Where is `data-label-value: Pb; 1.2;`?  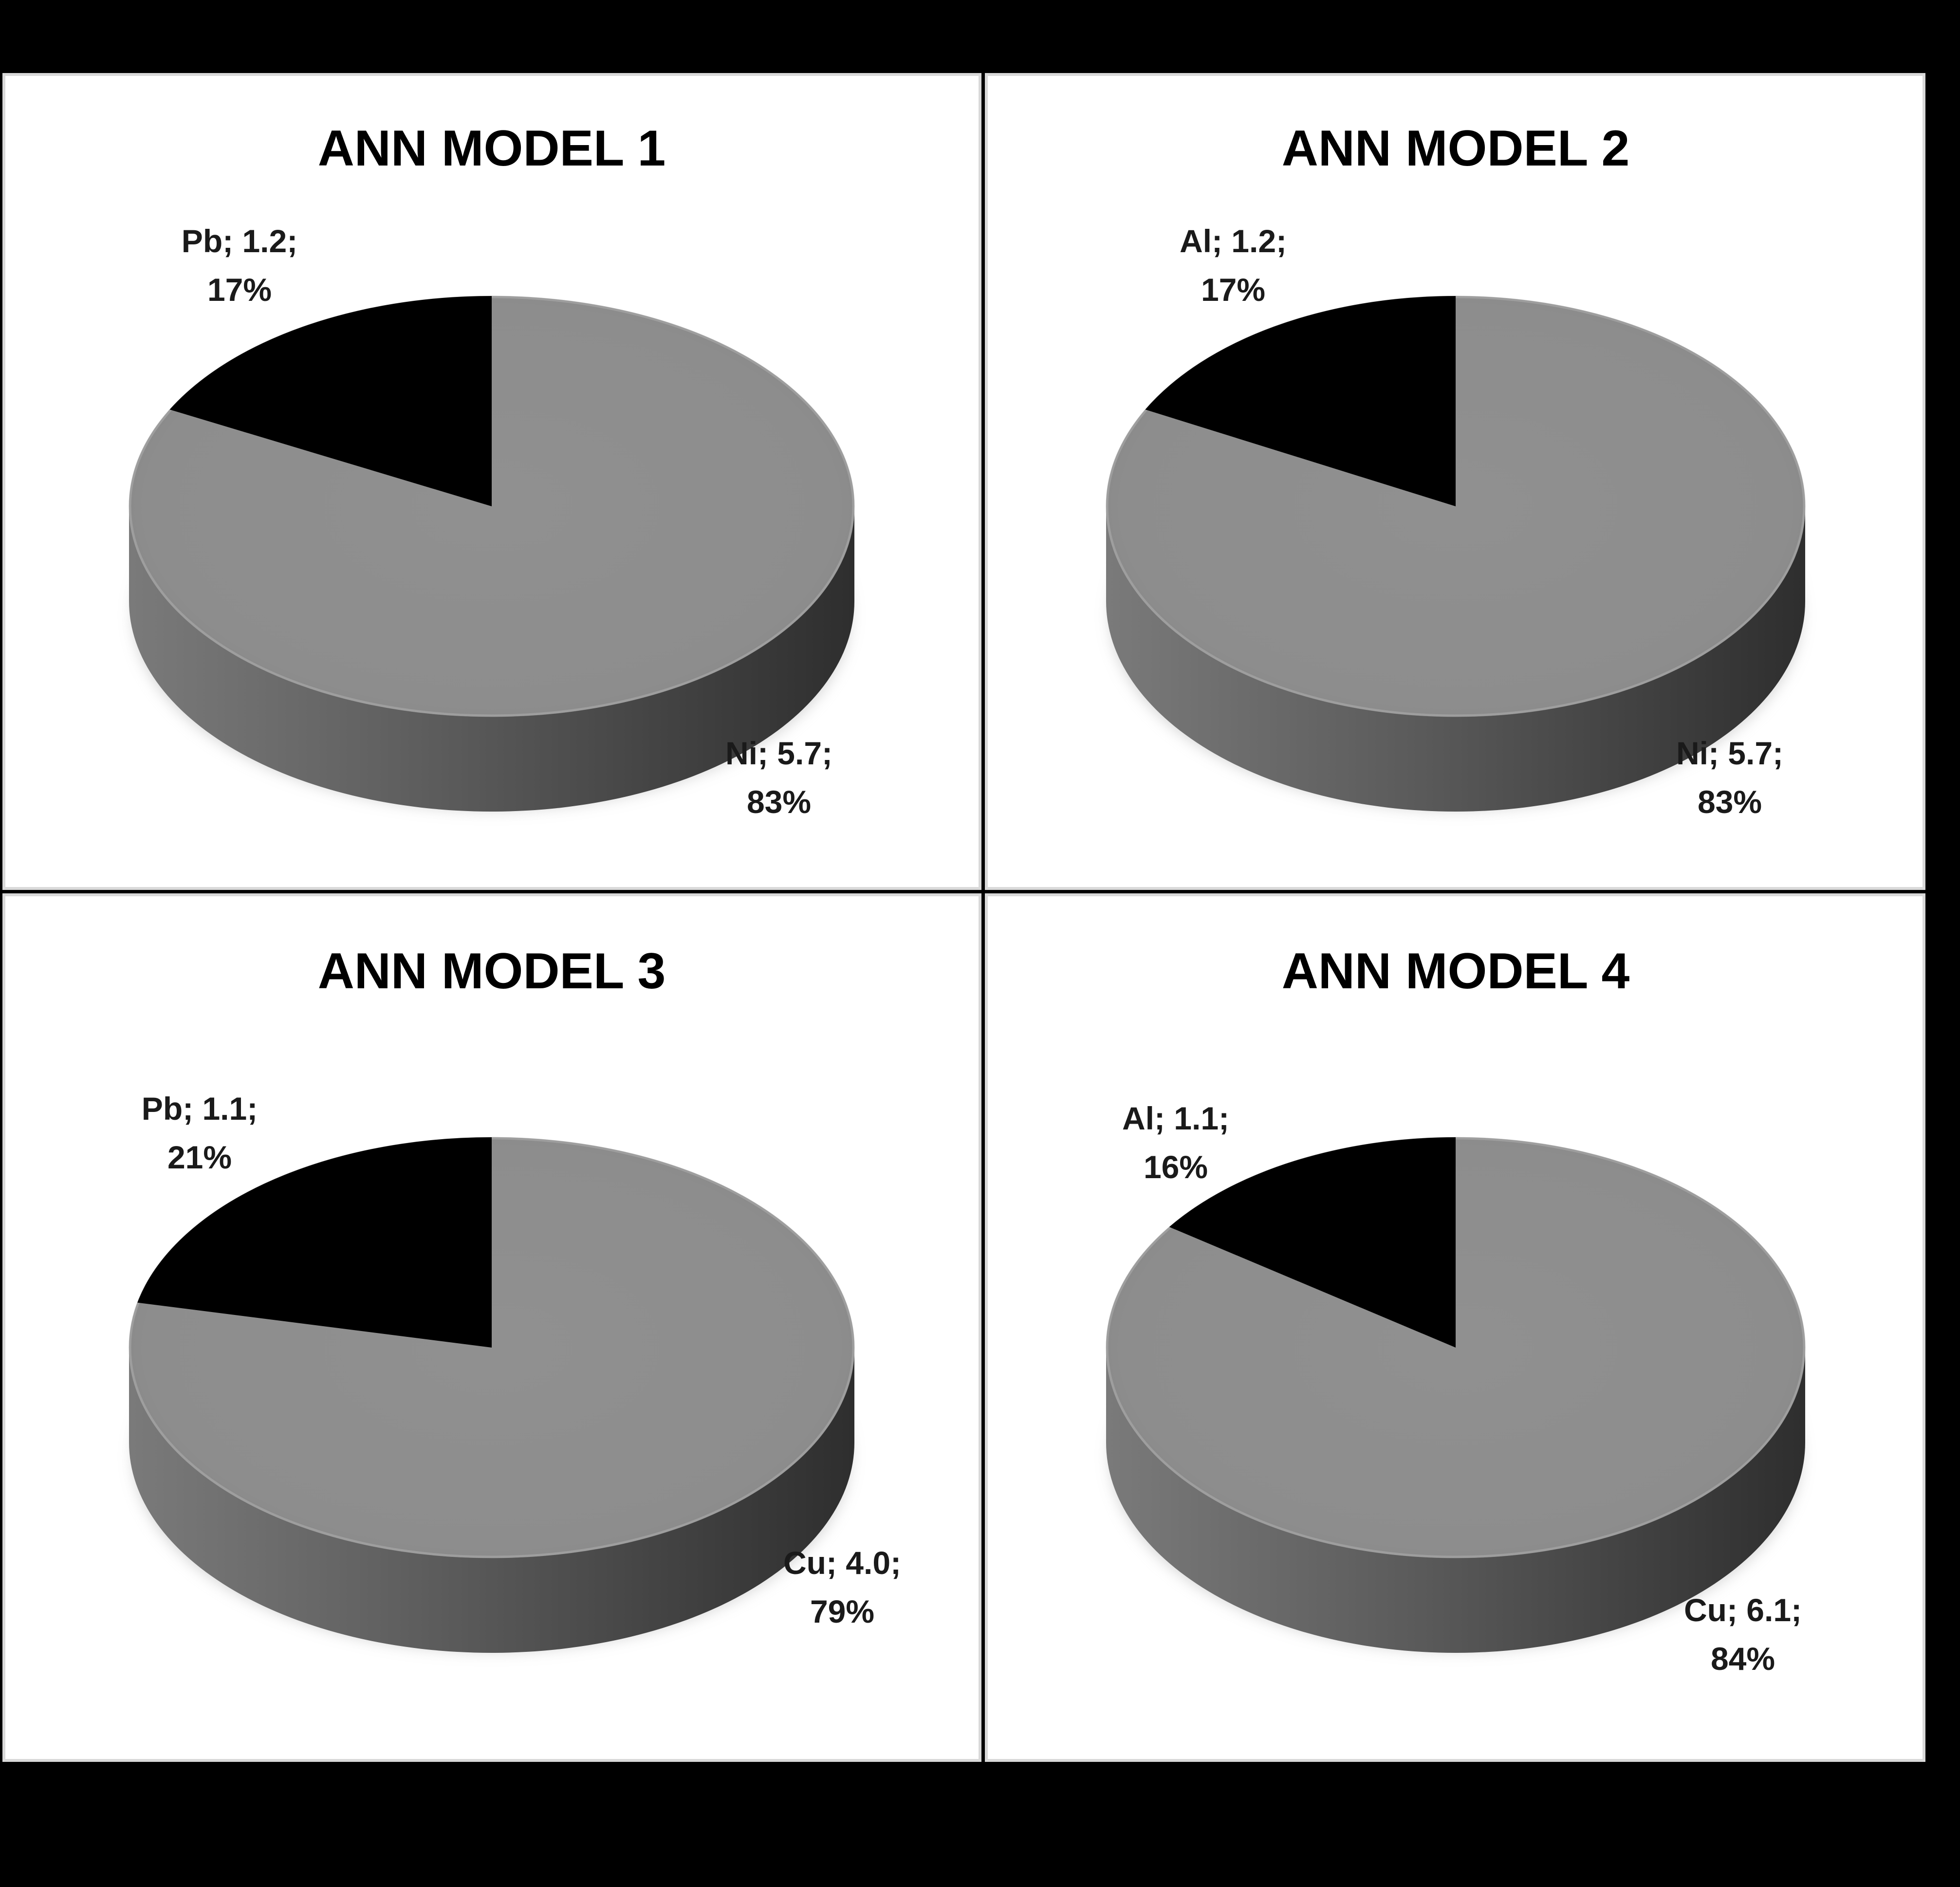
data-label-value: Pb; 1.2; is located at coordinates (239, 241).